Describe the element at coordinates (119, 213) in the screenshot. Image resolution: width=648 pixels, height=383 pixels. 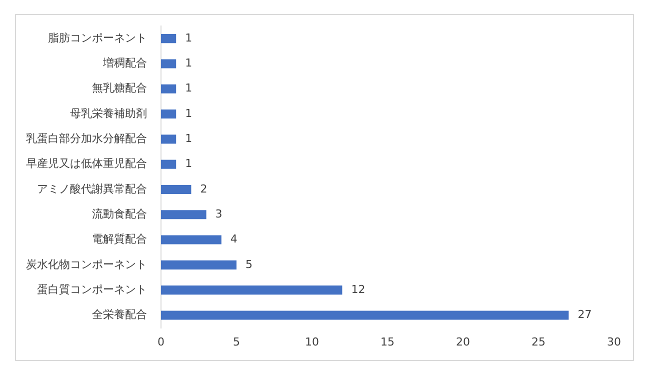
I see `y-tick-label: 流動食配合` at that location.